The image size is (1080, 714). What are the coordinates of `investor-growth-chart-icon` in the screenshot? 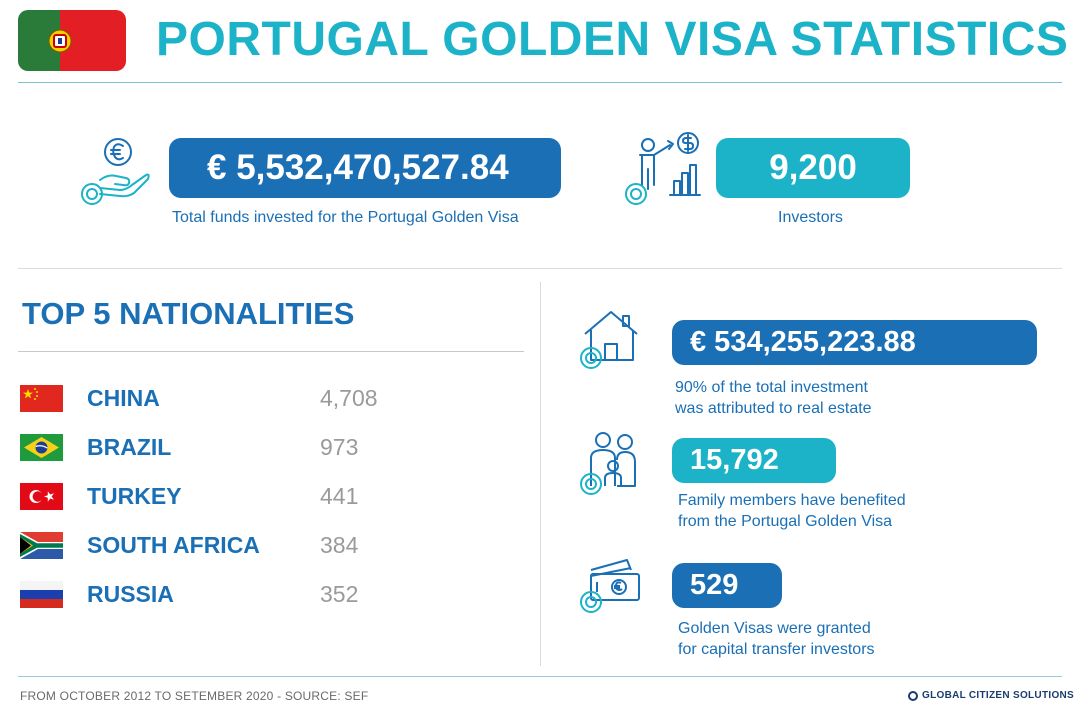 It's located at (663, 168).